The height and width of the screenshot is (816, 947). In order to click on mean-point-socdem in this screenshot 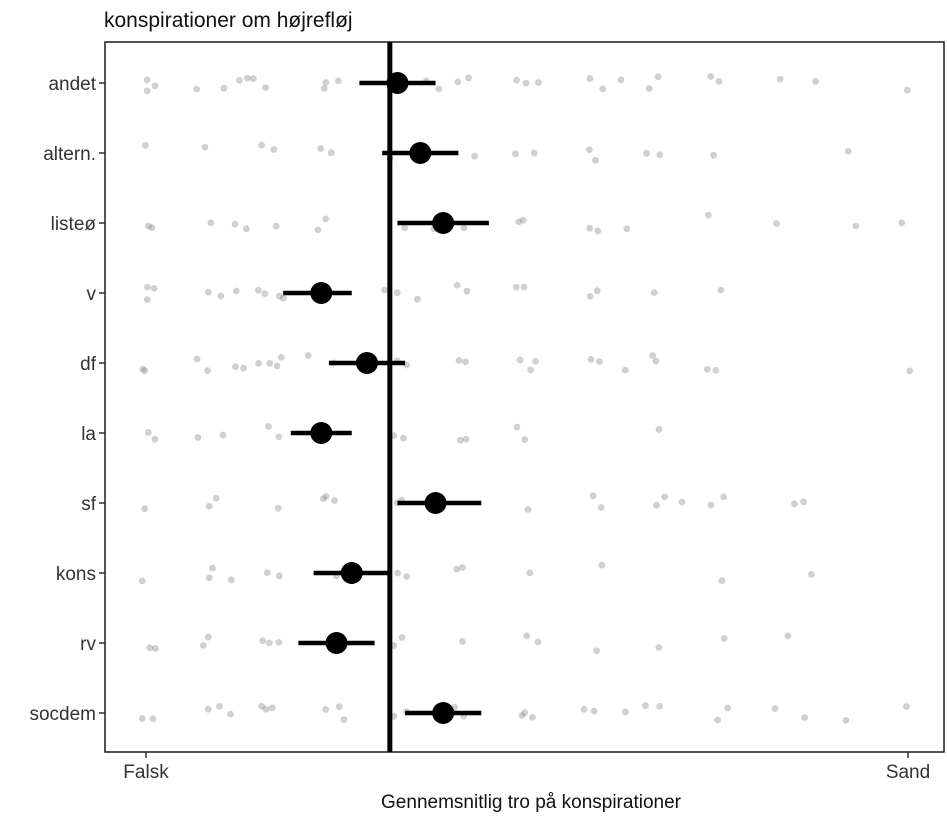, I will do `click(443, 713)`.